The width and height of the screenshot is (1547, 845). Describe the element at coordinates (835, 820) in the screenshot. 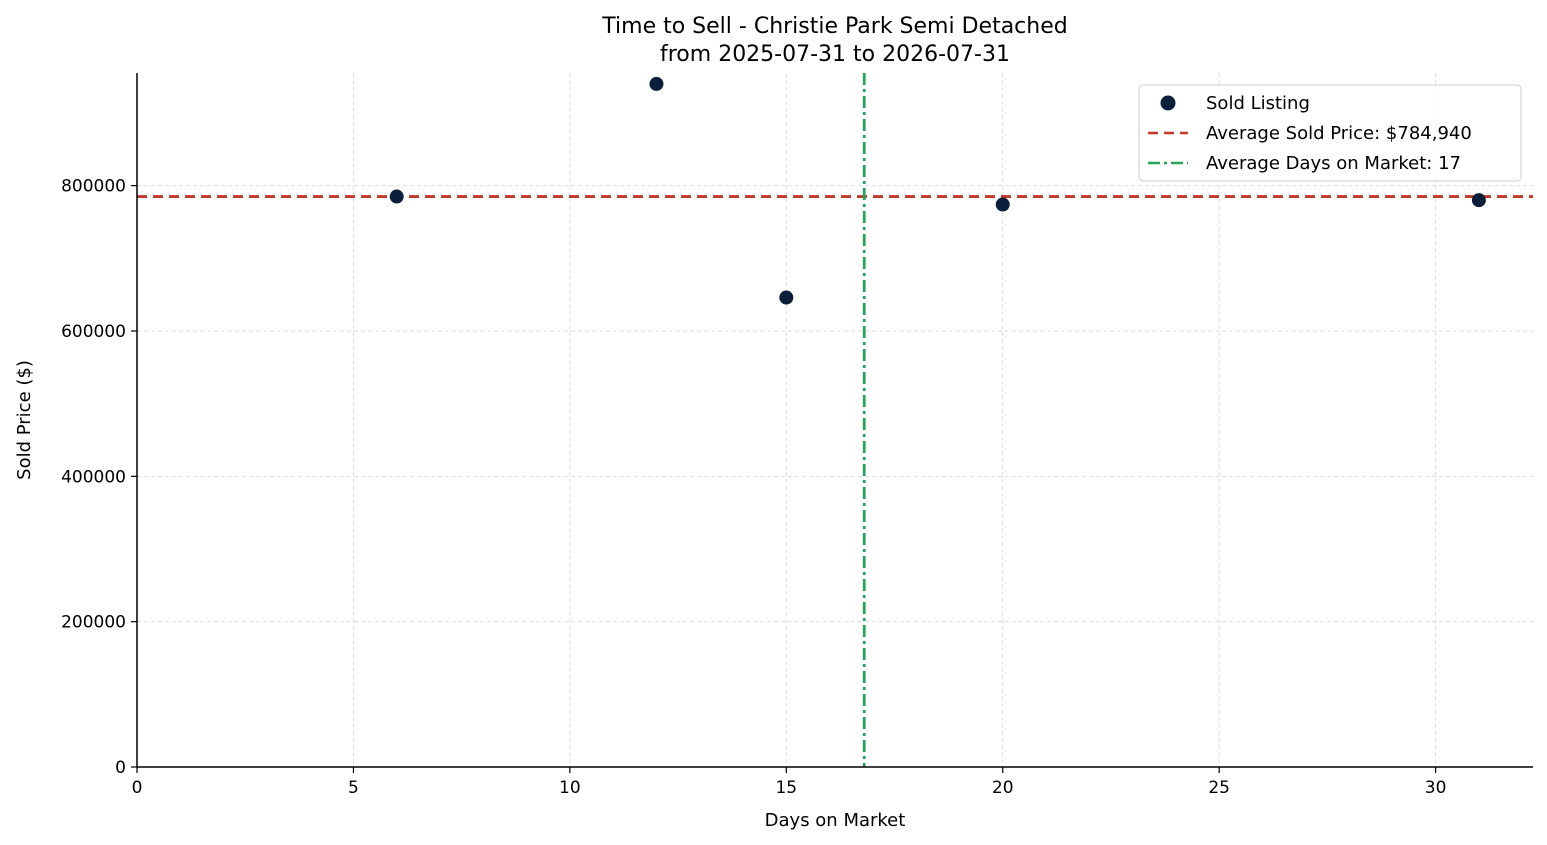

I see `x-axis-label: Days on Market` at that location.